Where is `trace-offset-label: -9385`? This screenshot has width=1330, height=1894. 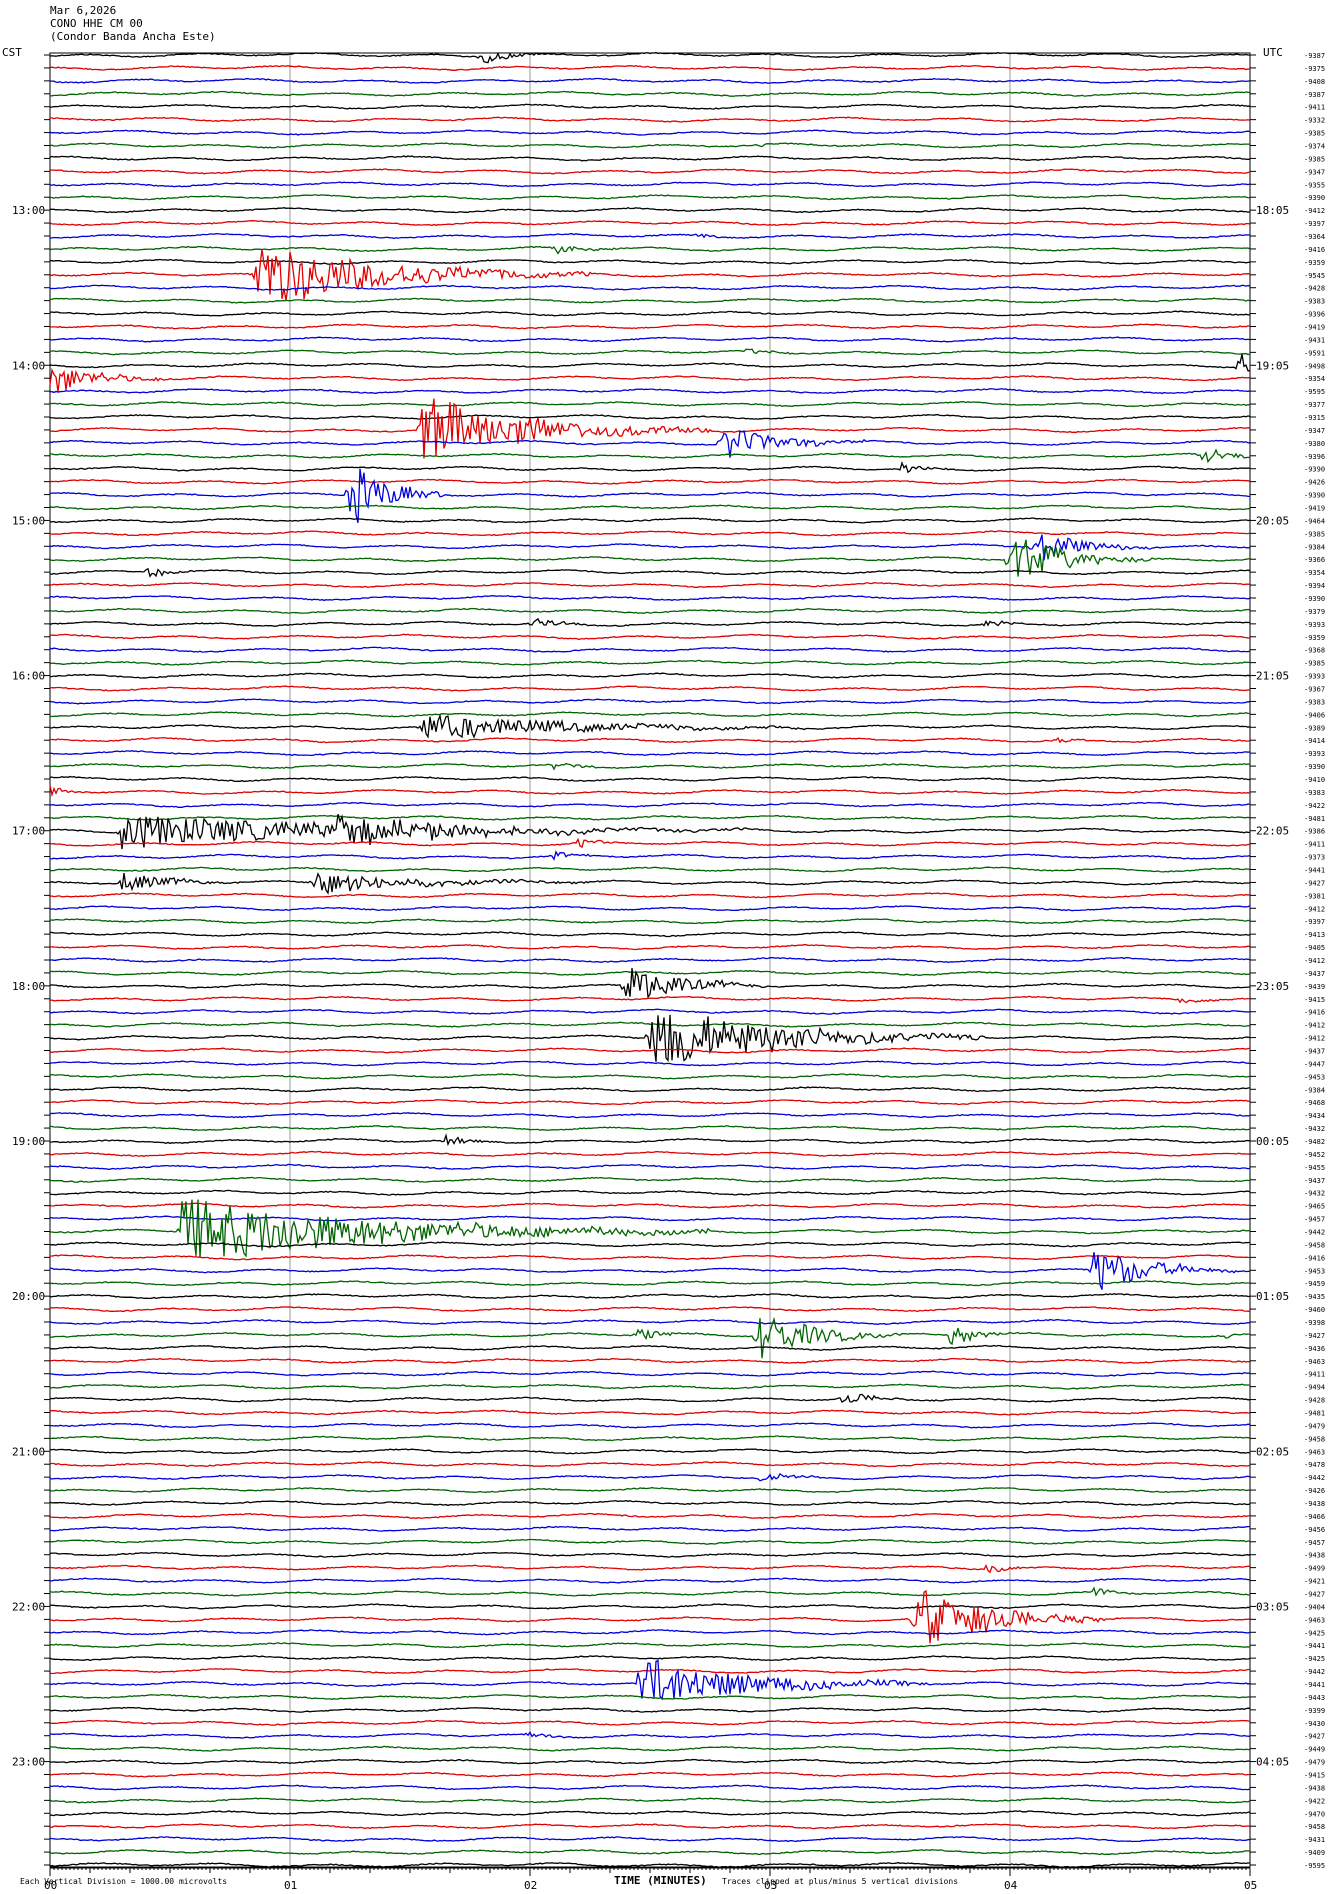
trace-offset-label: -9385 is located at coordinates (1314, 534).